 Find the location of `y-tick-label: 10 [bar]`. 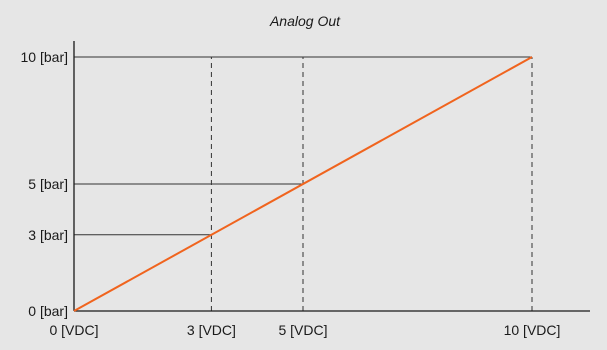

y-tick-label: 10 [bar] is located at coordinates (44, 57).